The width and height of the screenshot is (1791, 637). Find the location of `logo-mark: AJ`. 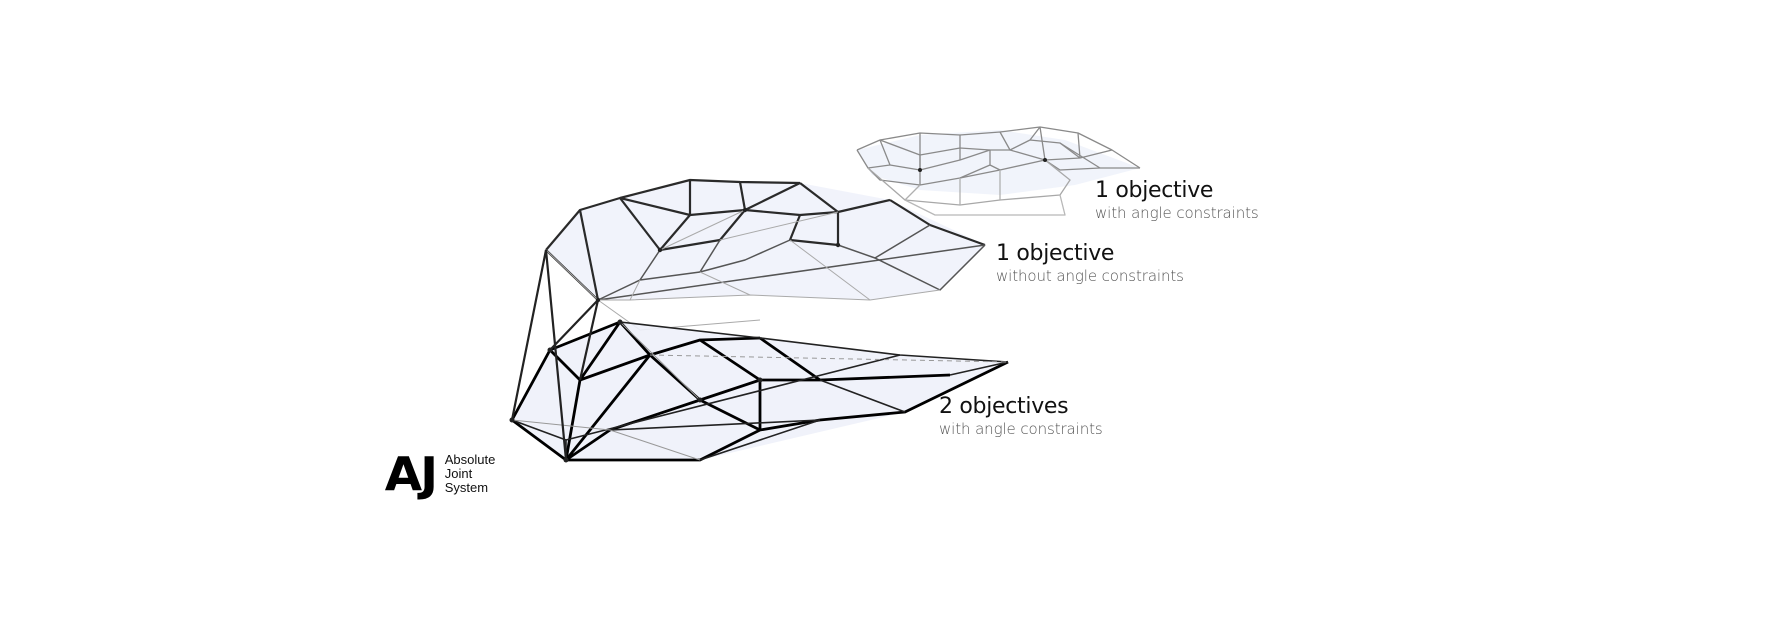

logo-mark: AJ is located at coordinates (411, 474).